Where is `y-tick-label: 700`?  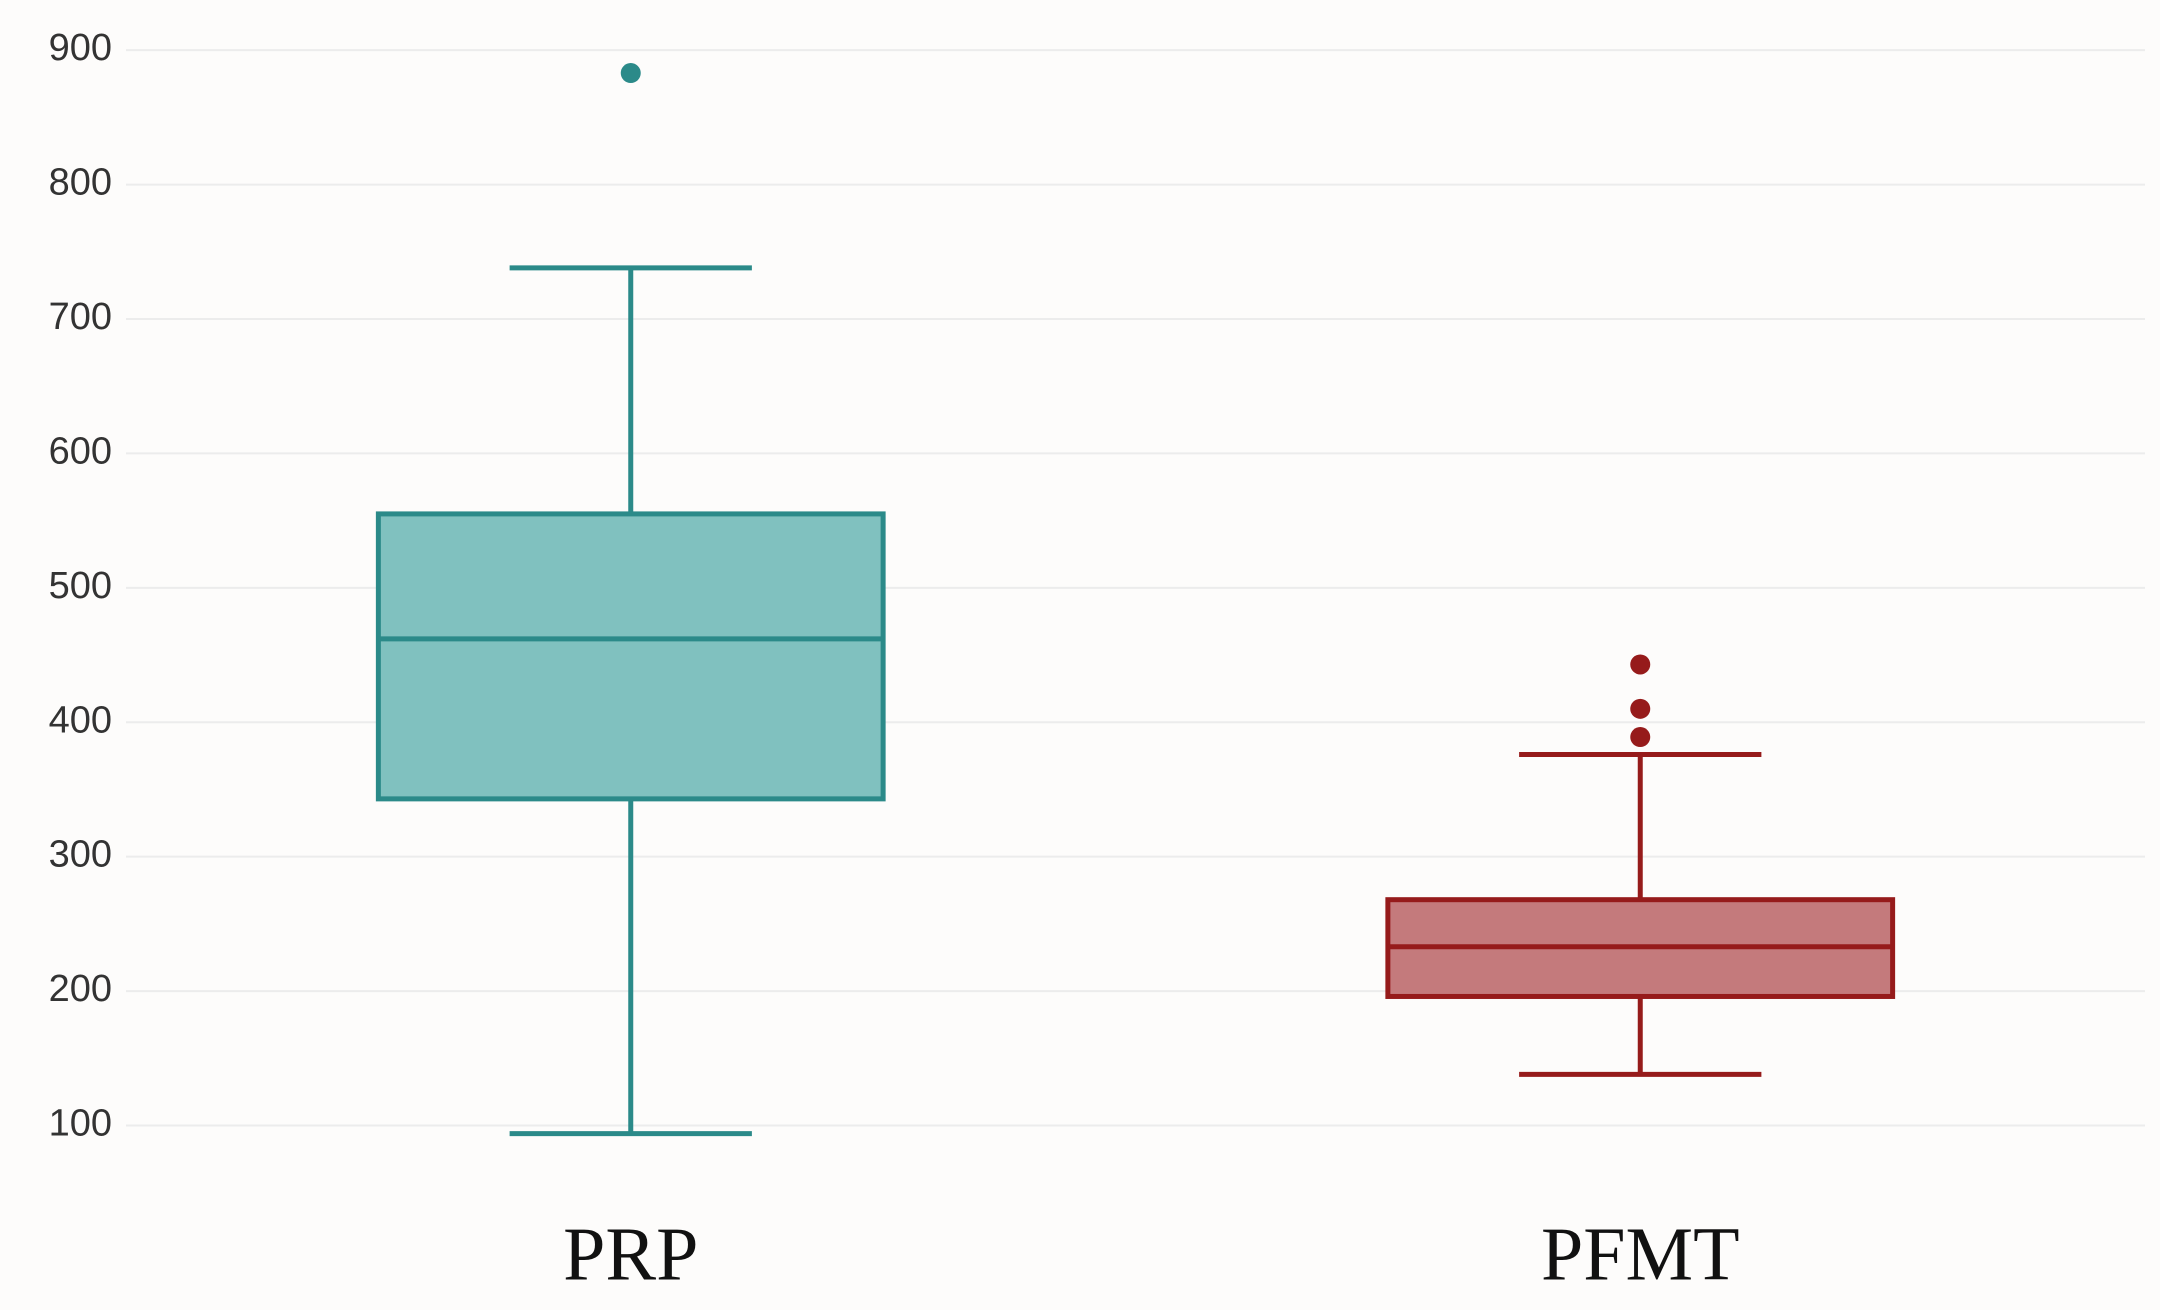 y-tick-label: 700 is located at coordinates (80, 317).